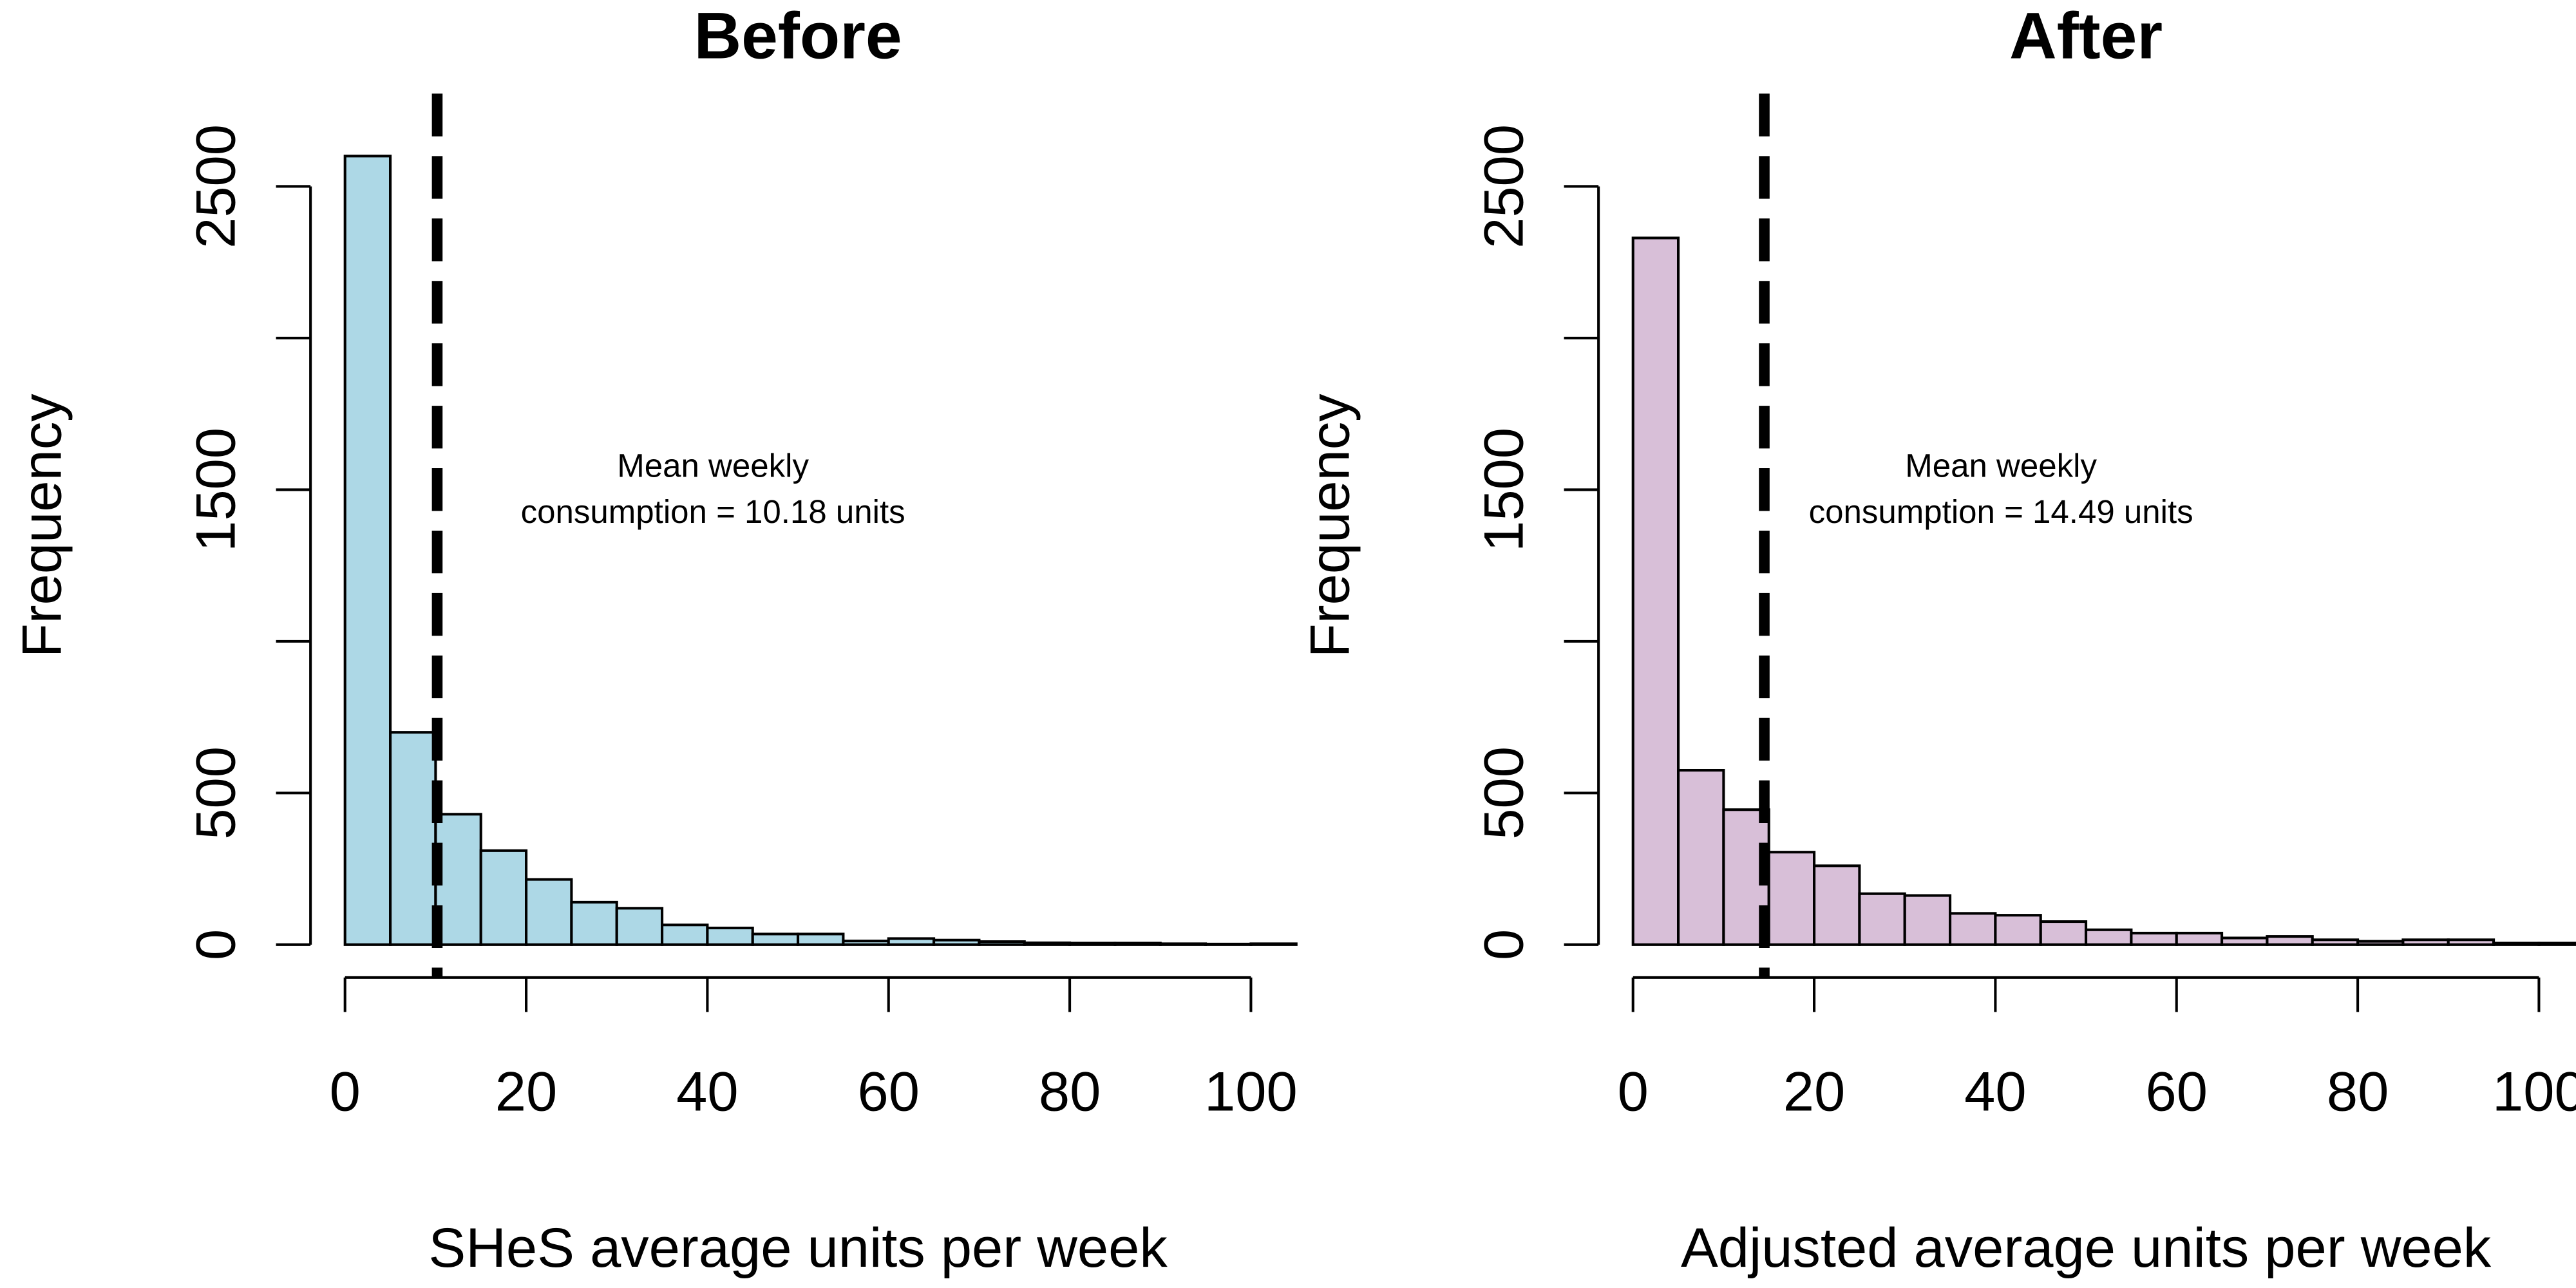  Describe the element at coordinates (798, 1248) in the screenshot. I see `x-axis-label: SHeS average units per week` at that location.